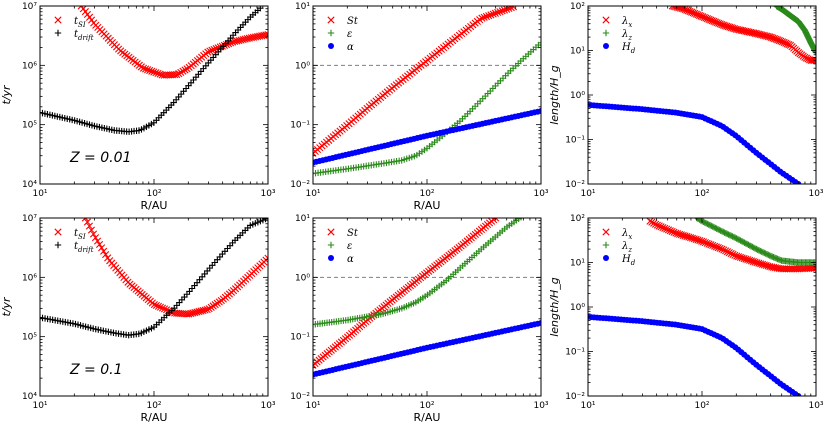  What do you see at coordinates (628, 260) in the screenshot?
I see `legend-label-H_d: Hd` at bounding box center [628, 260].